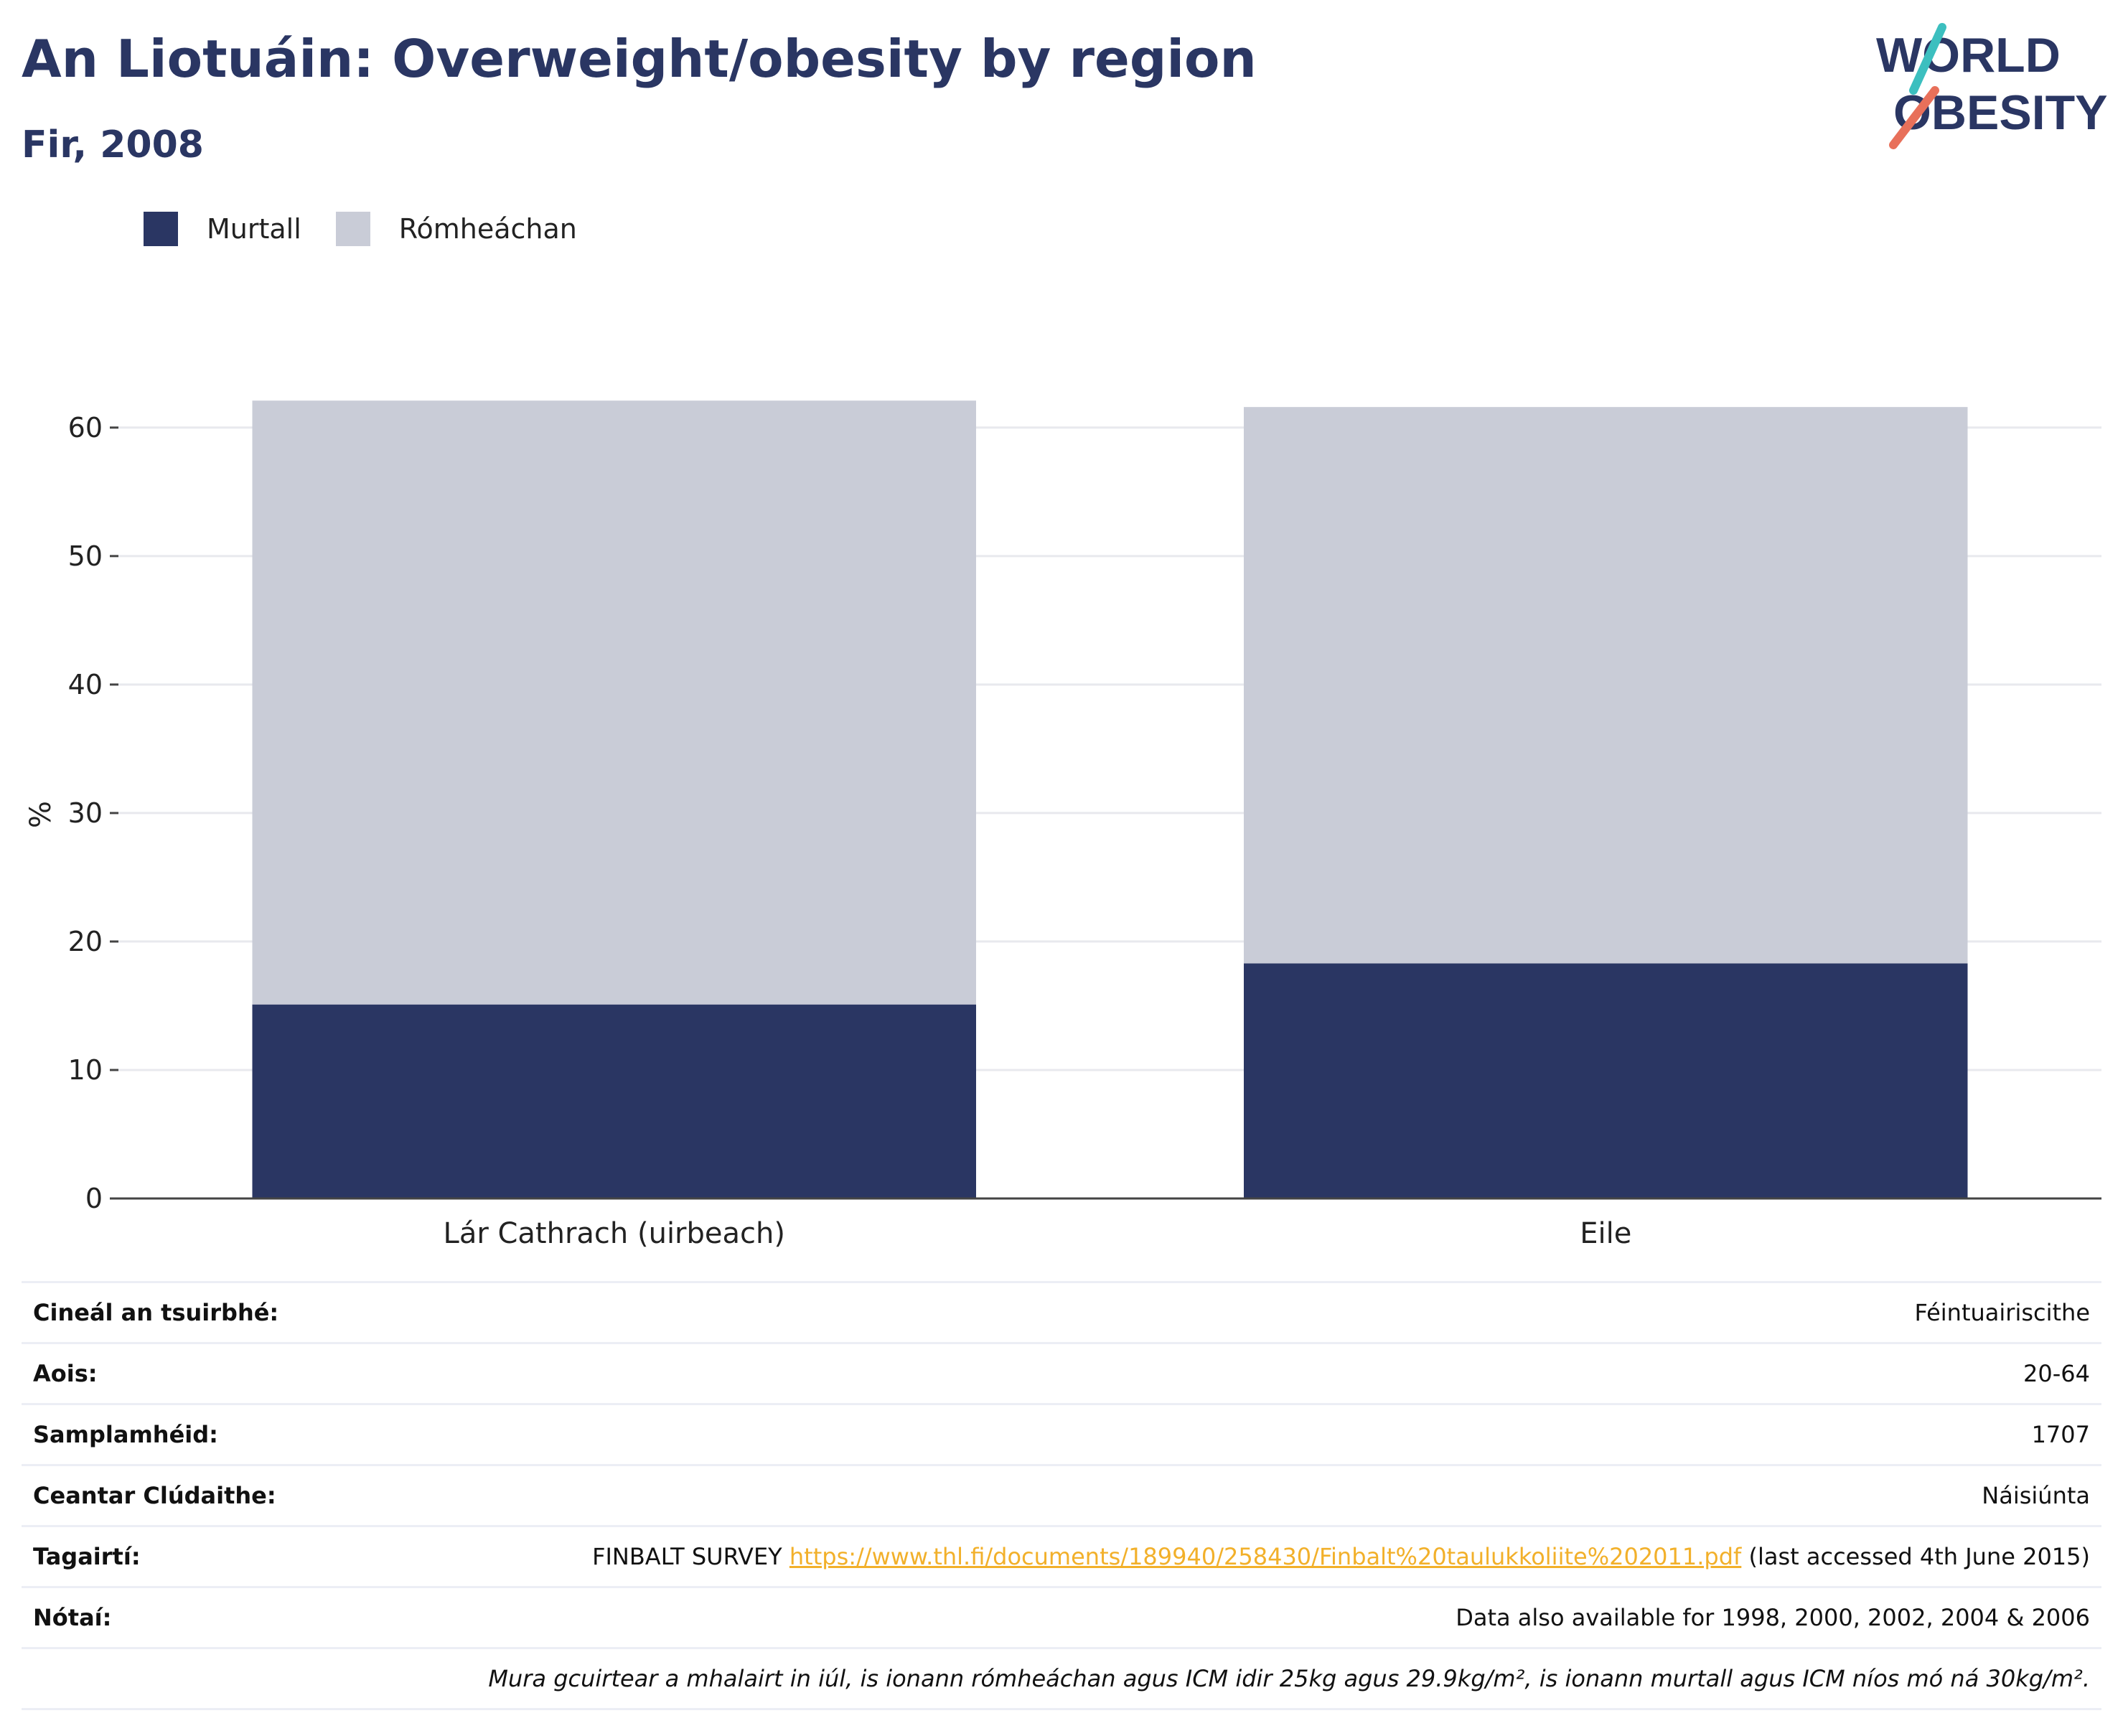  Describe the element at coordinates (1968, 55) in the screenshot. I see `logo-line1: WORLD` at that location.